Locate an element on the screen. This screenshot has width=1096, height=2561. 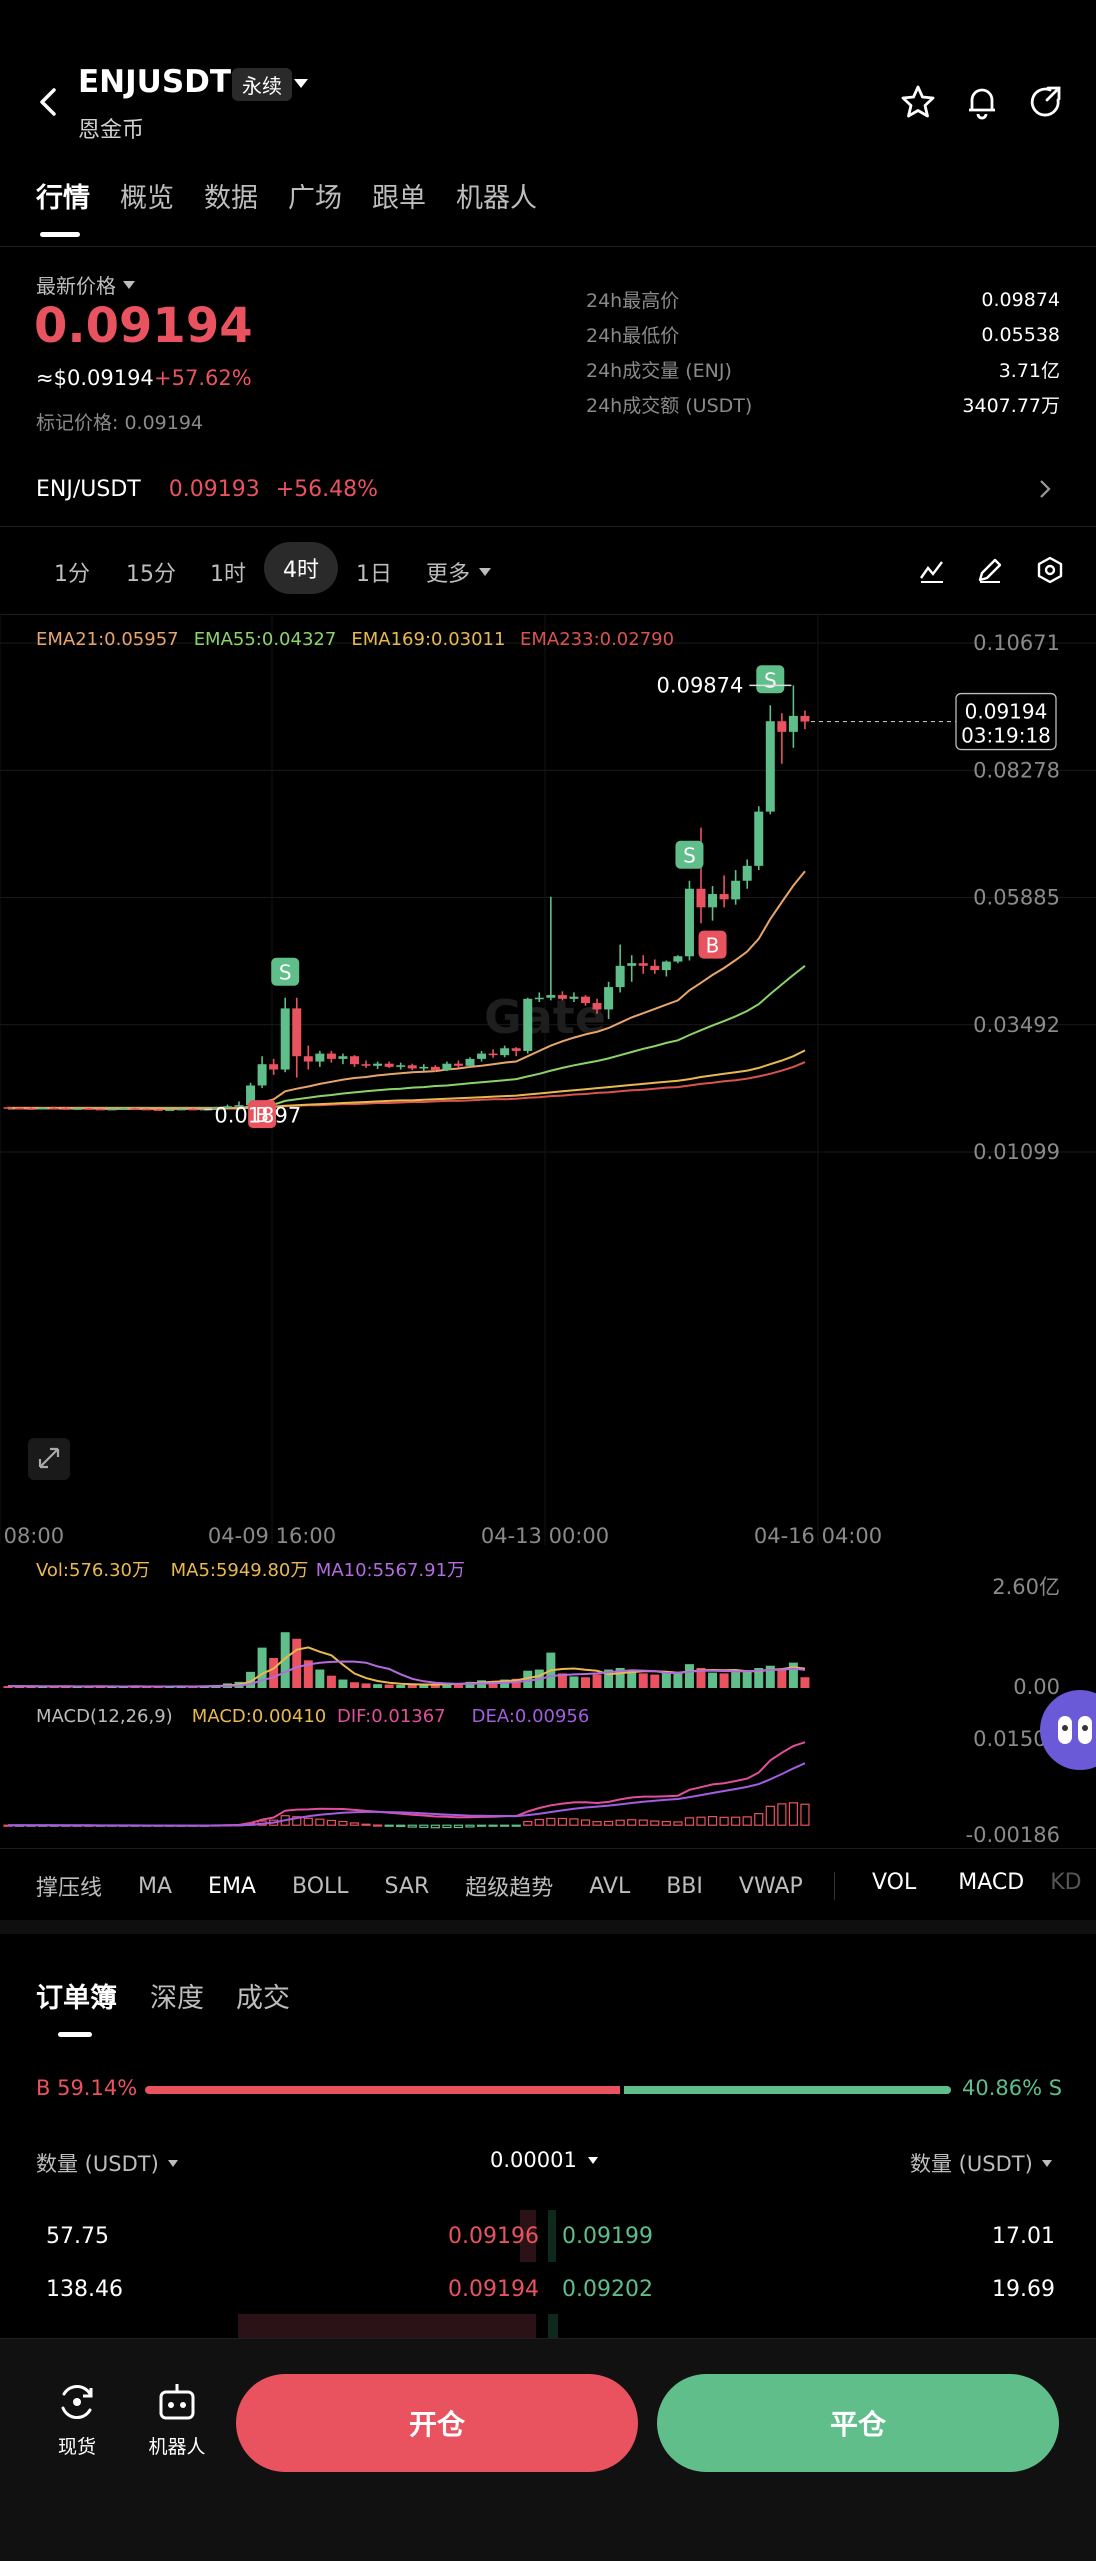
marker-label: S is located at coordinates (770, 680).